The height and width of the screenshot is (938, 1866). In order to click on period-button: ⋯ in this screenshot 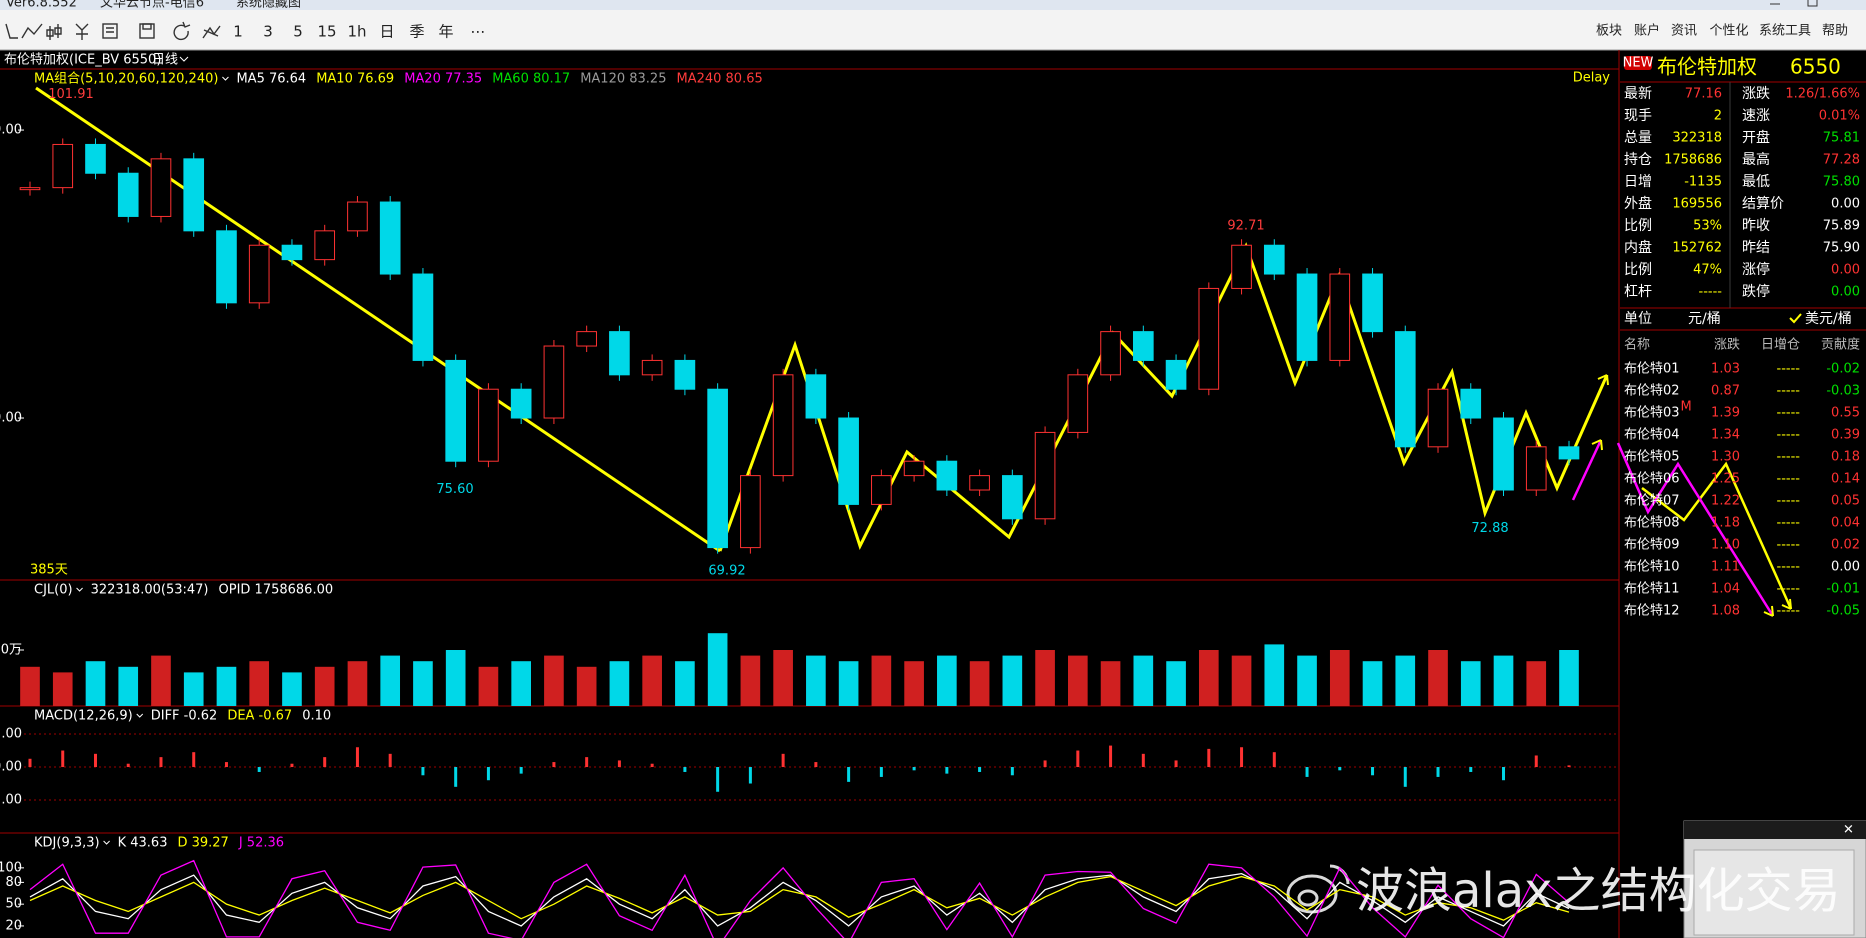, I will do `click(478, 32)`.